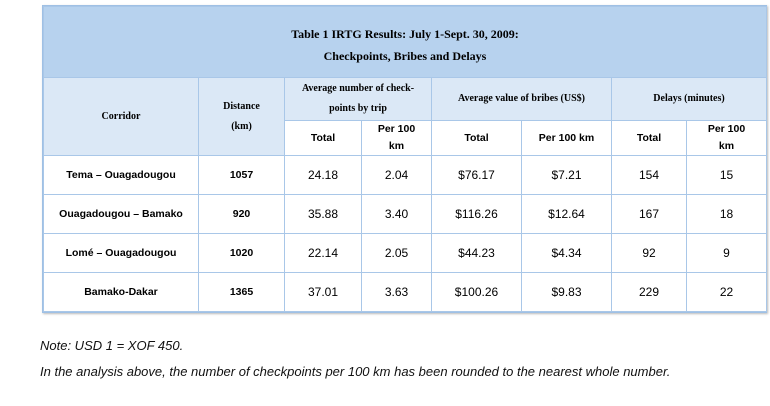 The height and width of the screenshot is (406, 770). I want to click on table-cell: 92, so click(649, 253).